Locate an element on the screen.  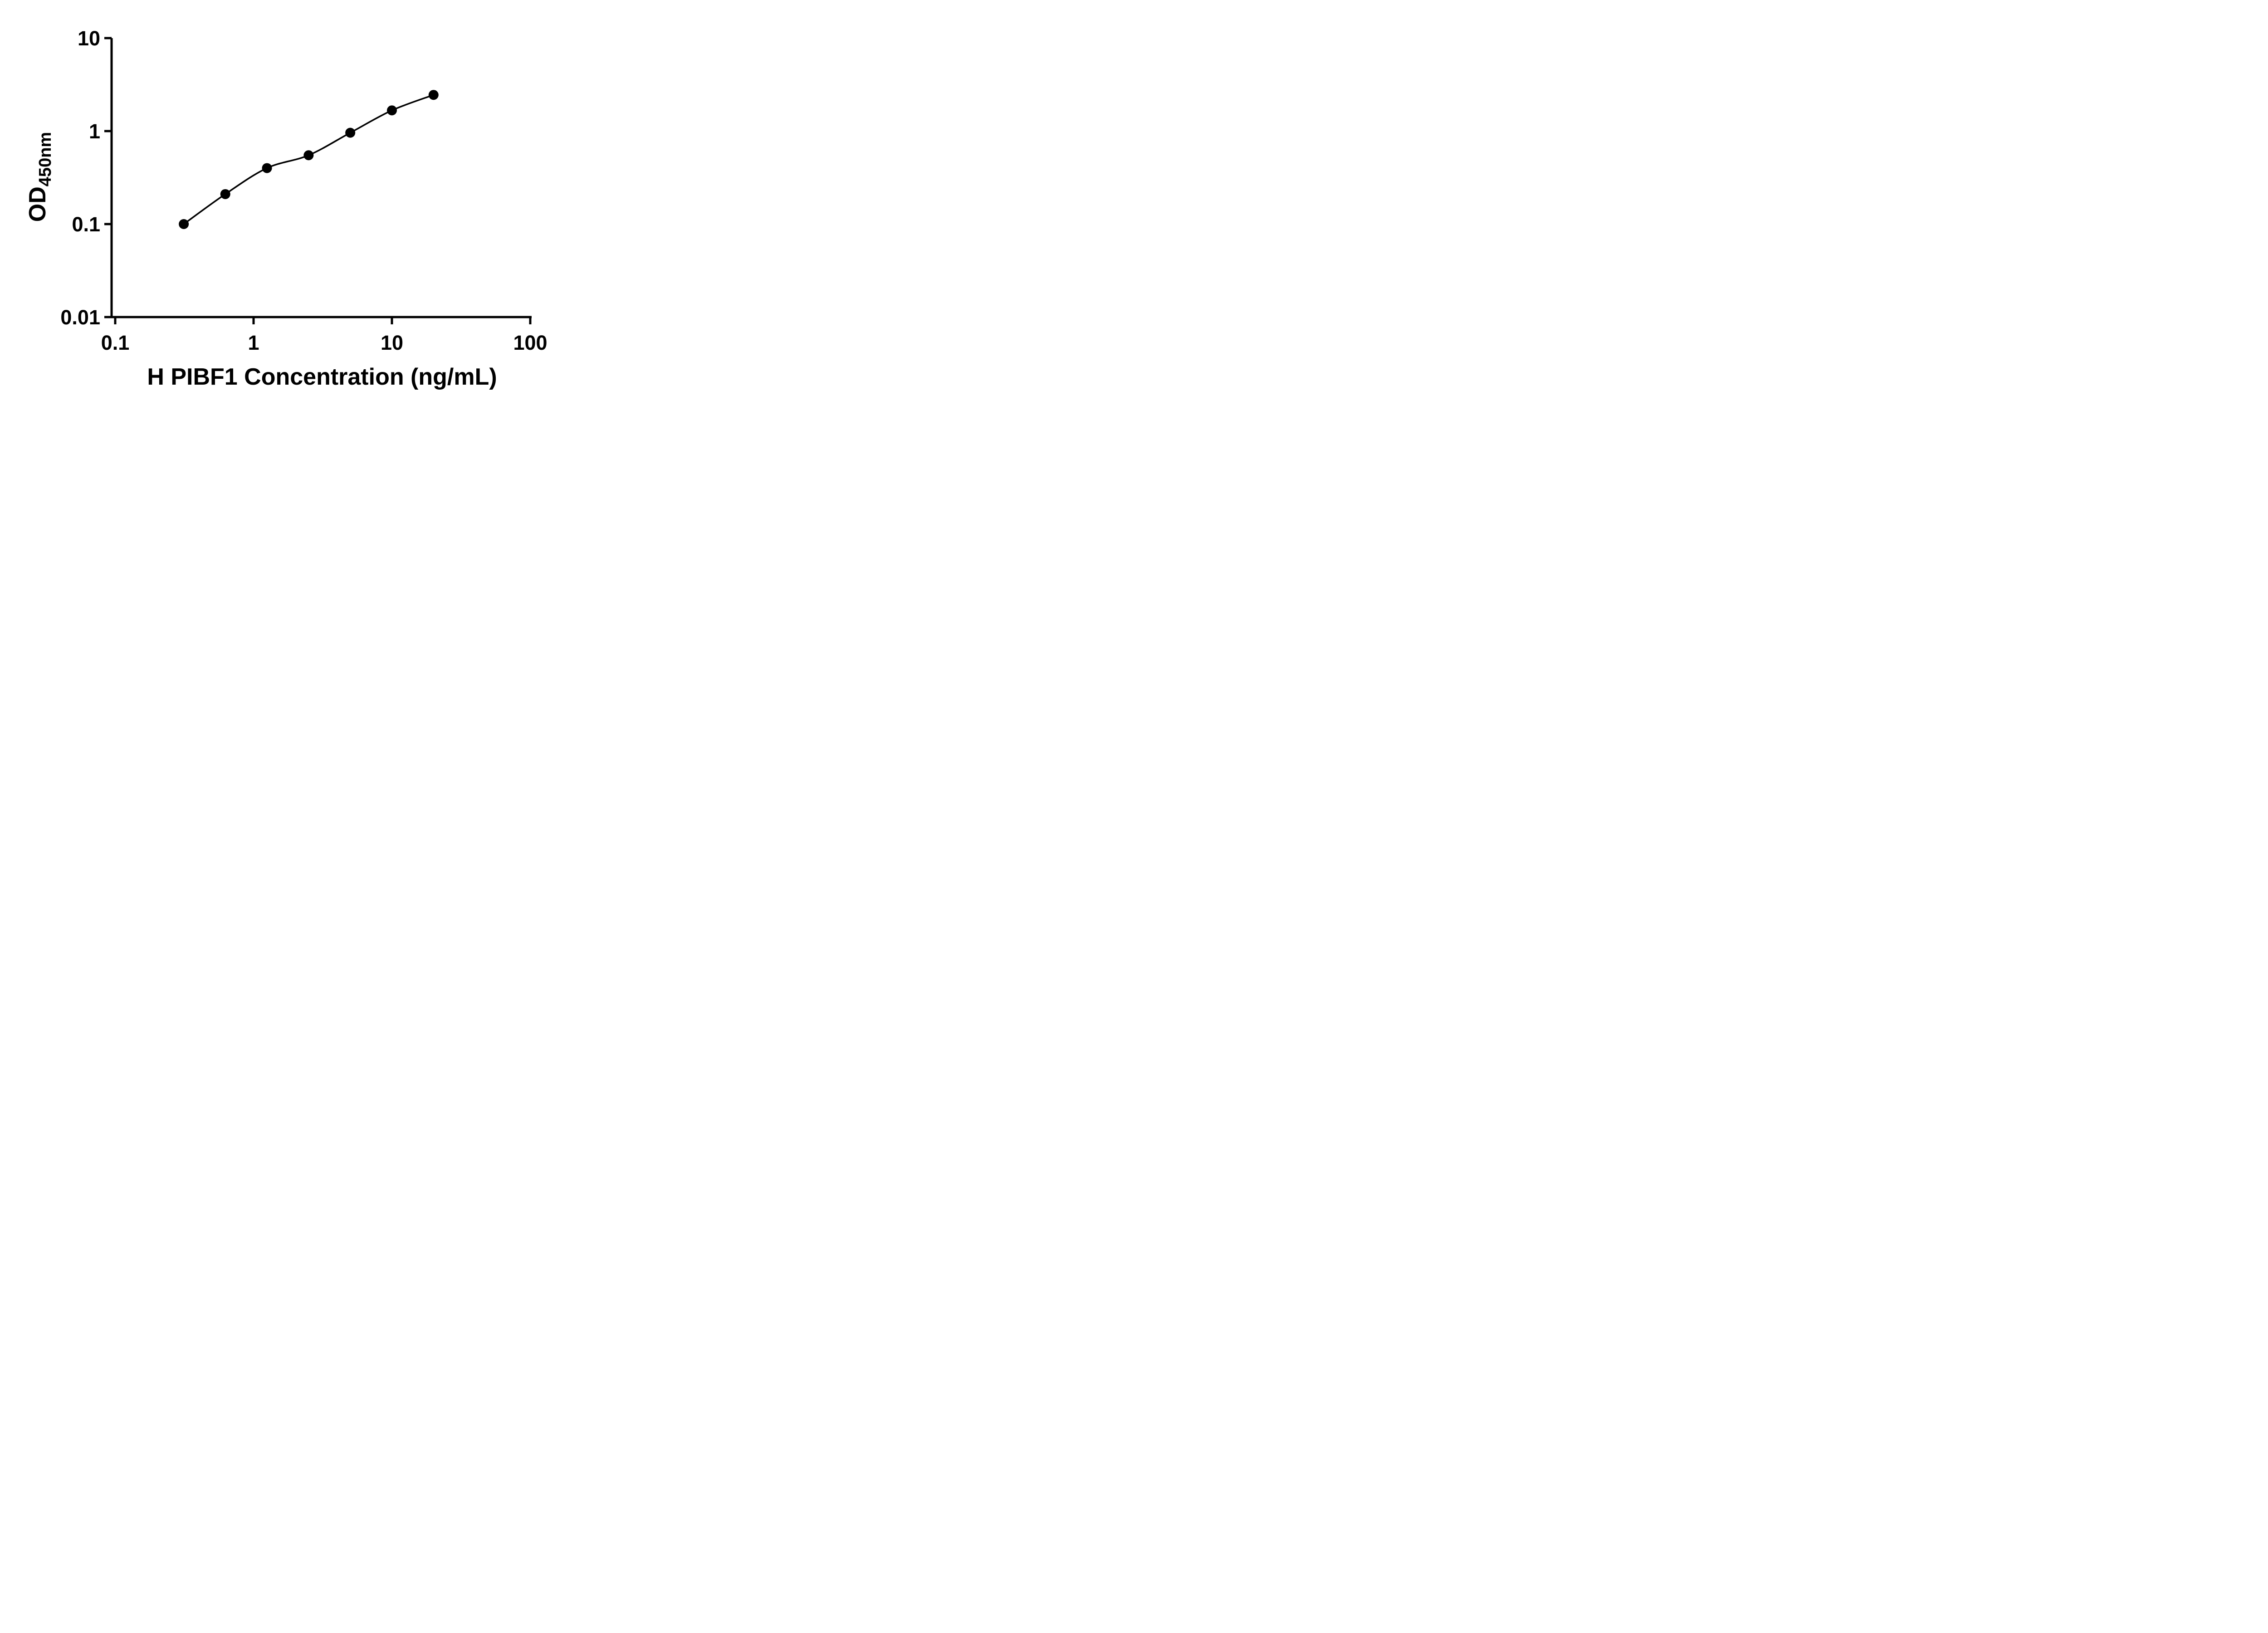
y-axis-title-main: OD is located at coordinates (38, 204).